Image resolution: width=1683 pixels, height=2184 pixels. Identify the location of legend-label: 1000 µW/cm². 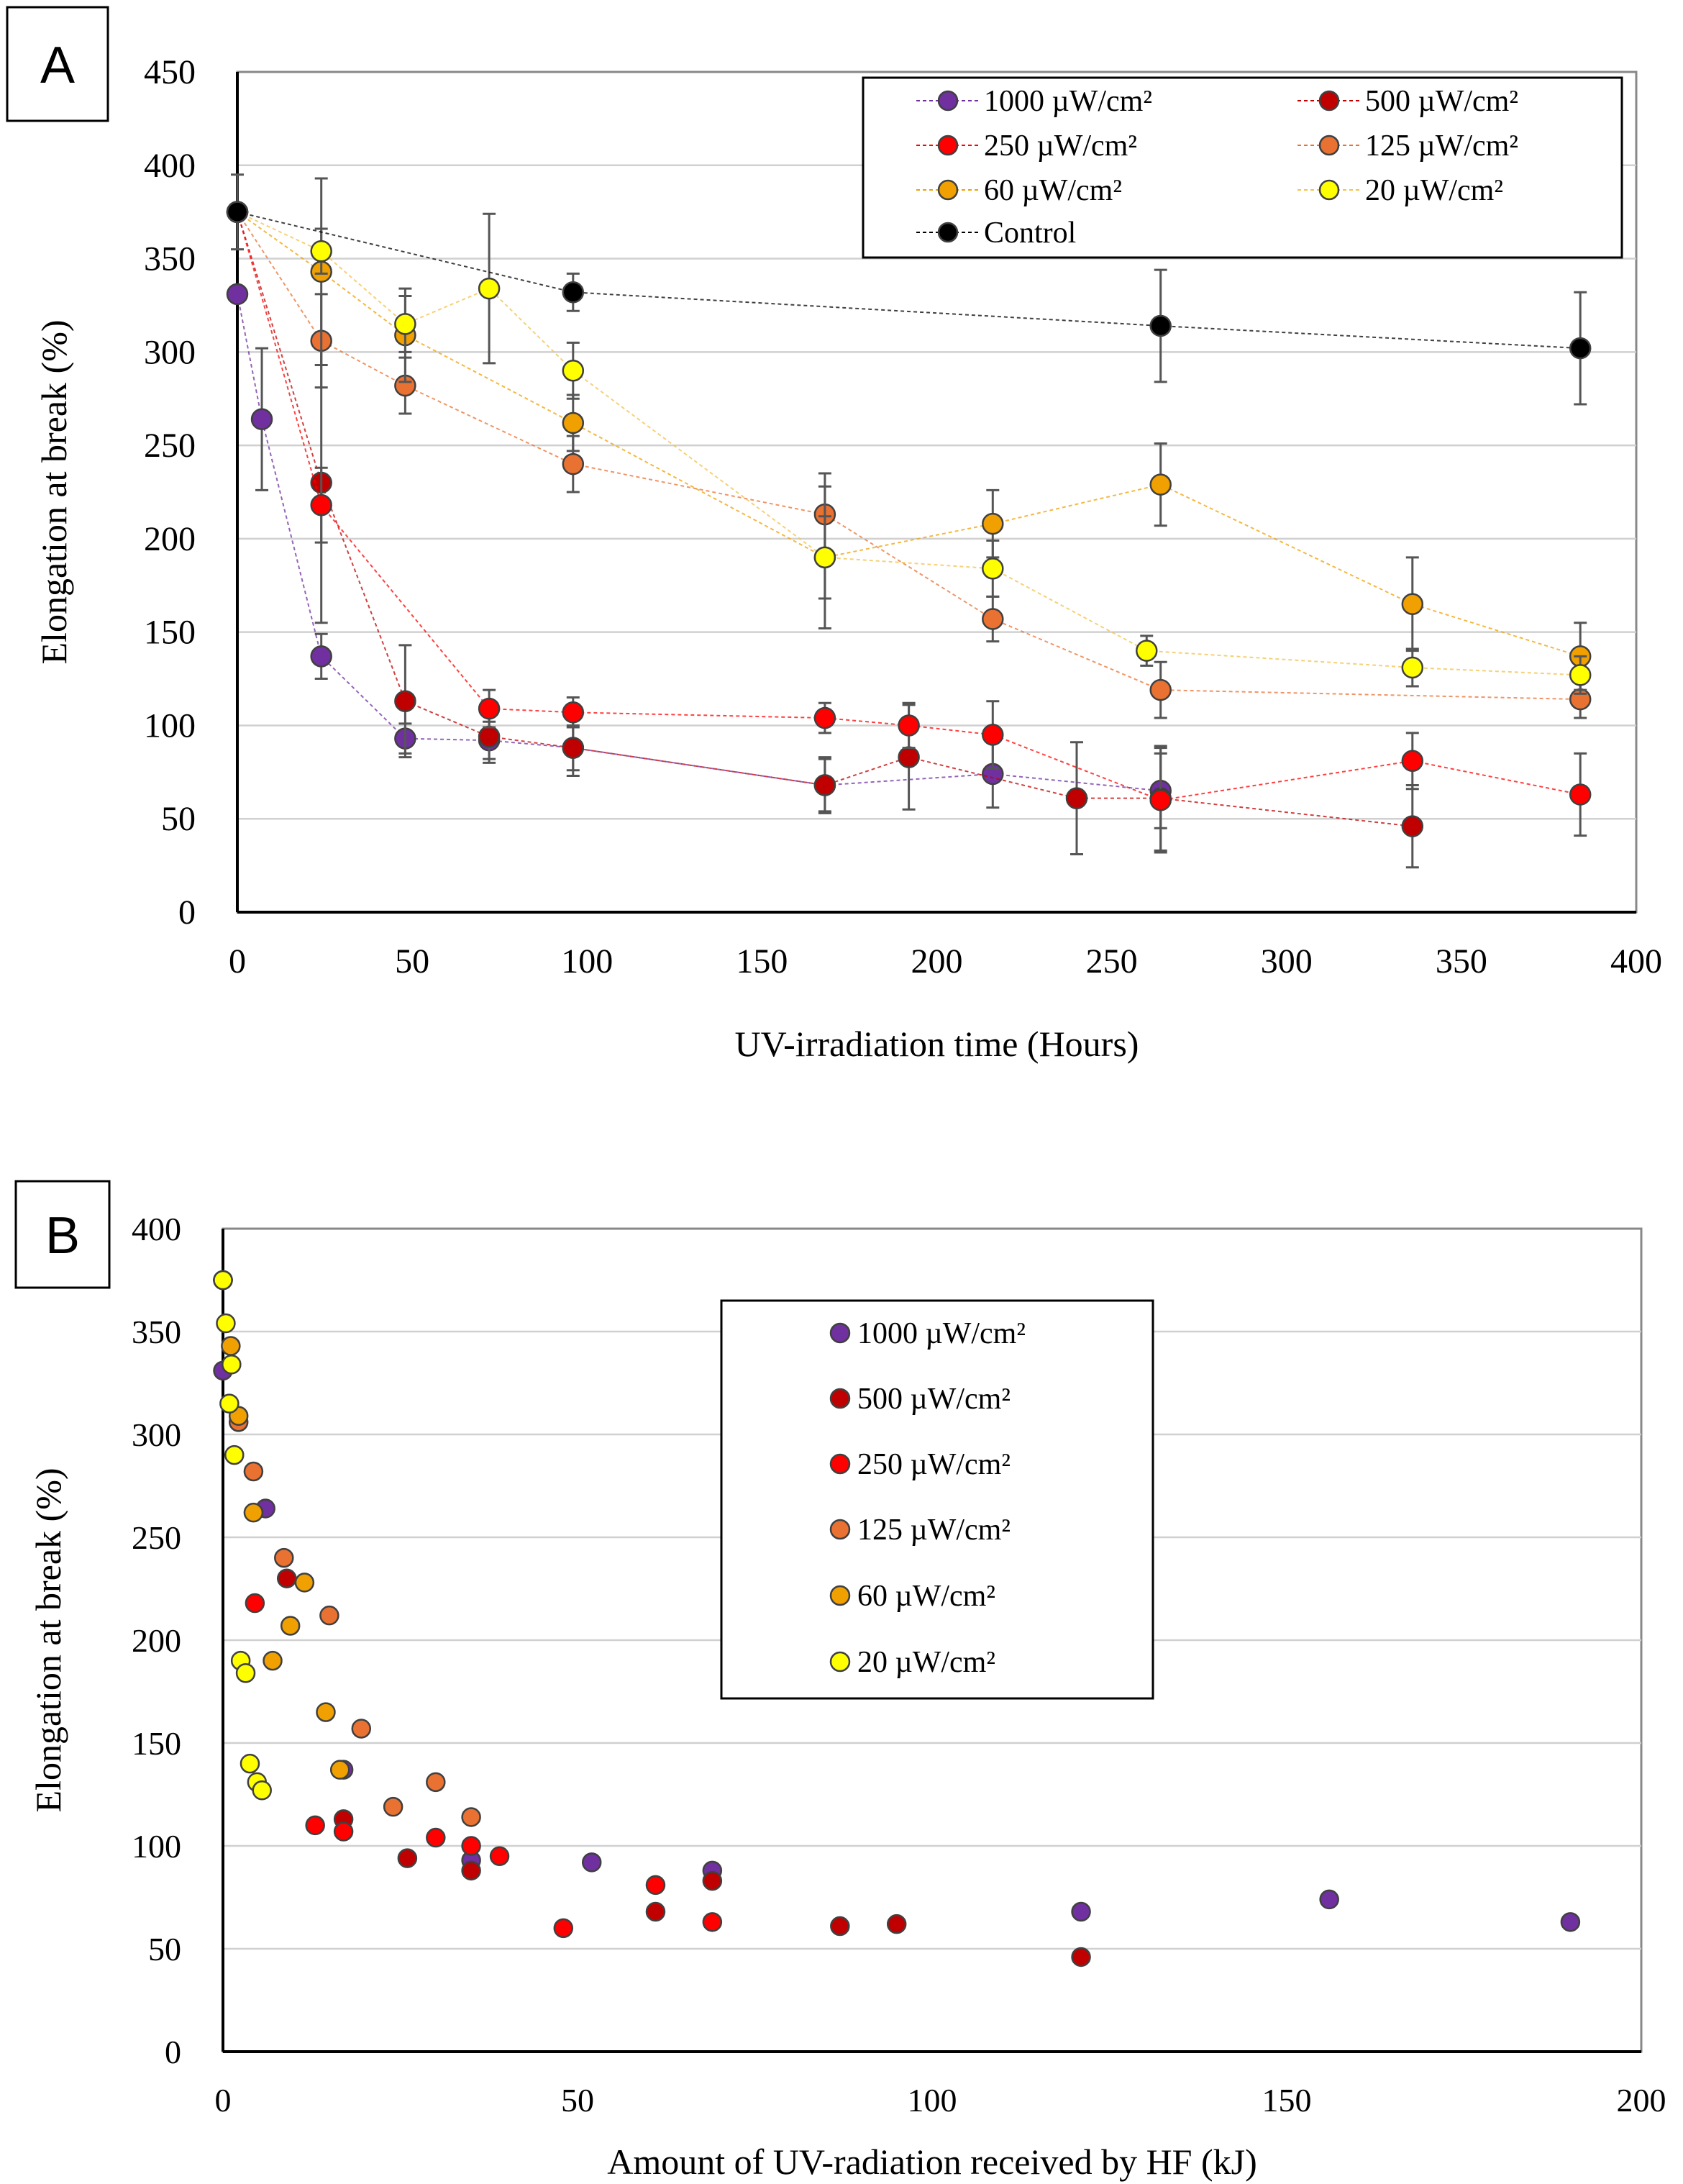
(1068, 101).